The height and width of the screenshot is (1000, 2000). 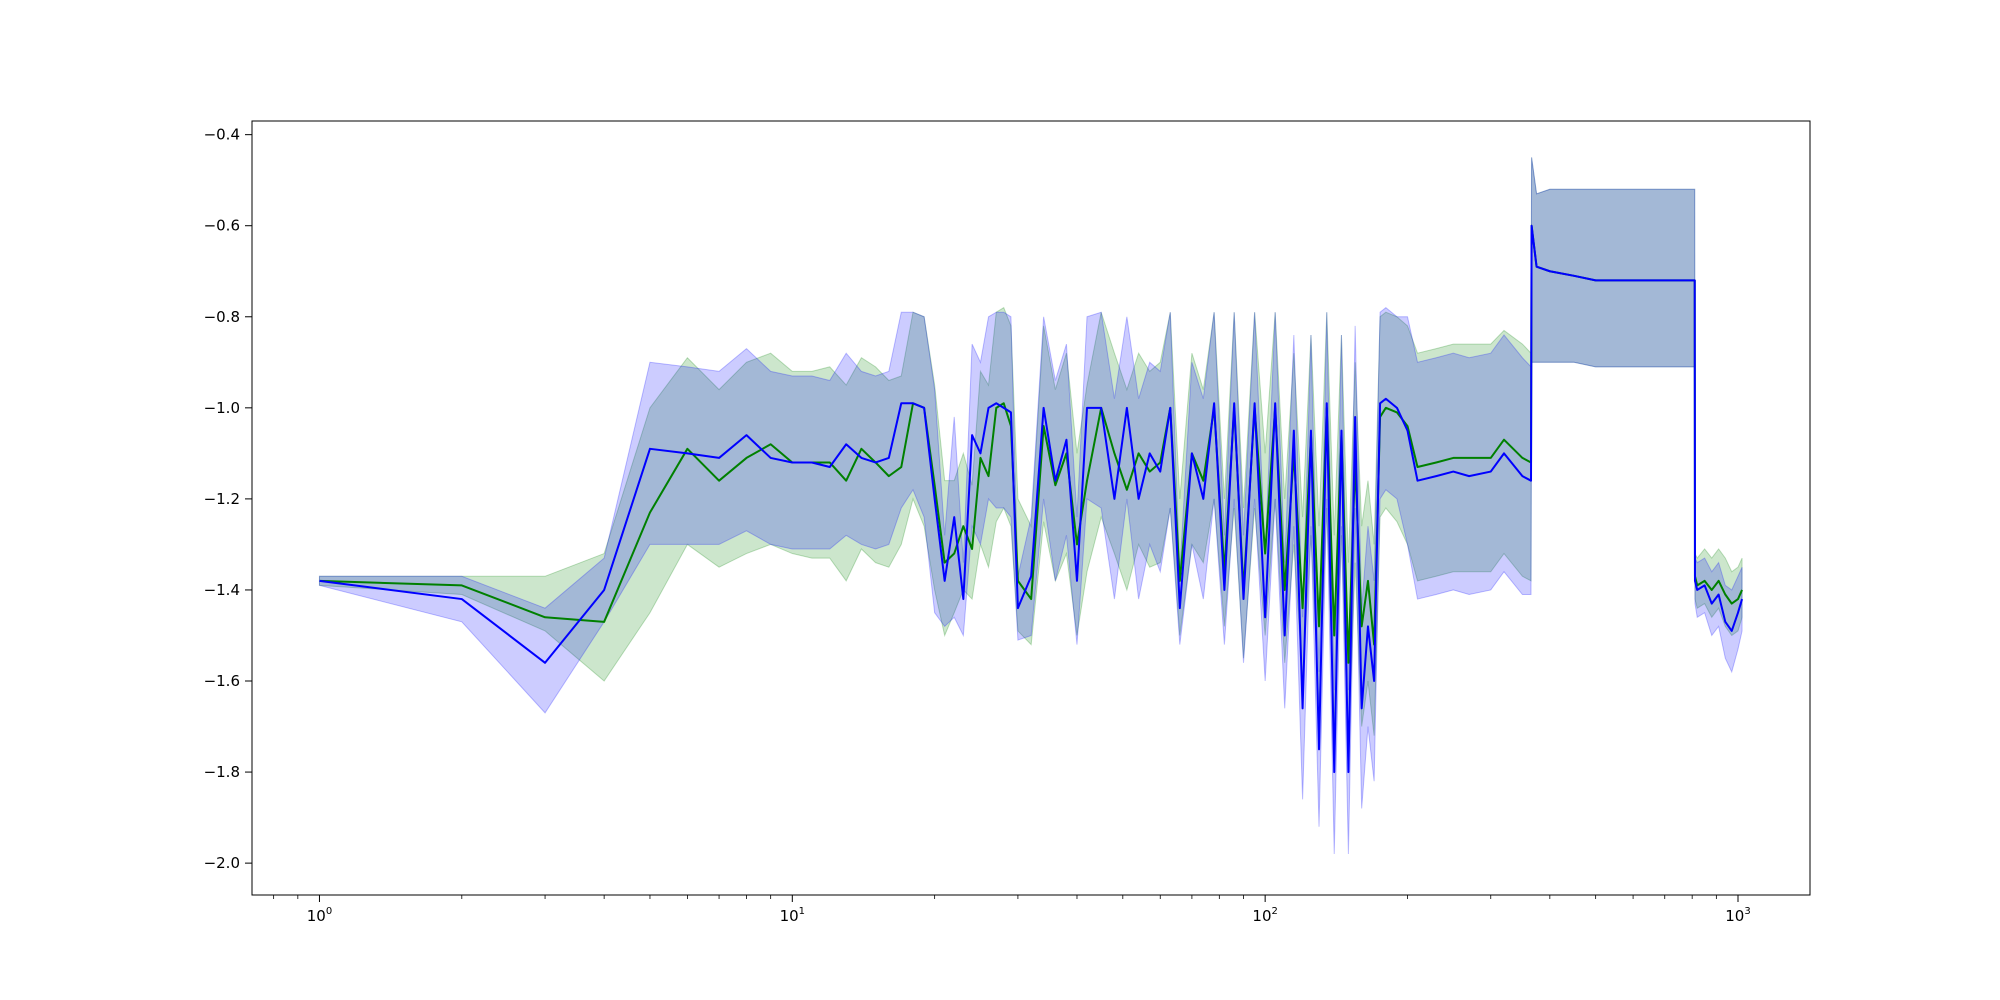 I want to click on y-tick-label: −1.2, so click(x=222, y=499).